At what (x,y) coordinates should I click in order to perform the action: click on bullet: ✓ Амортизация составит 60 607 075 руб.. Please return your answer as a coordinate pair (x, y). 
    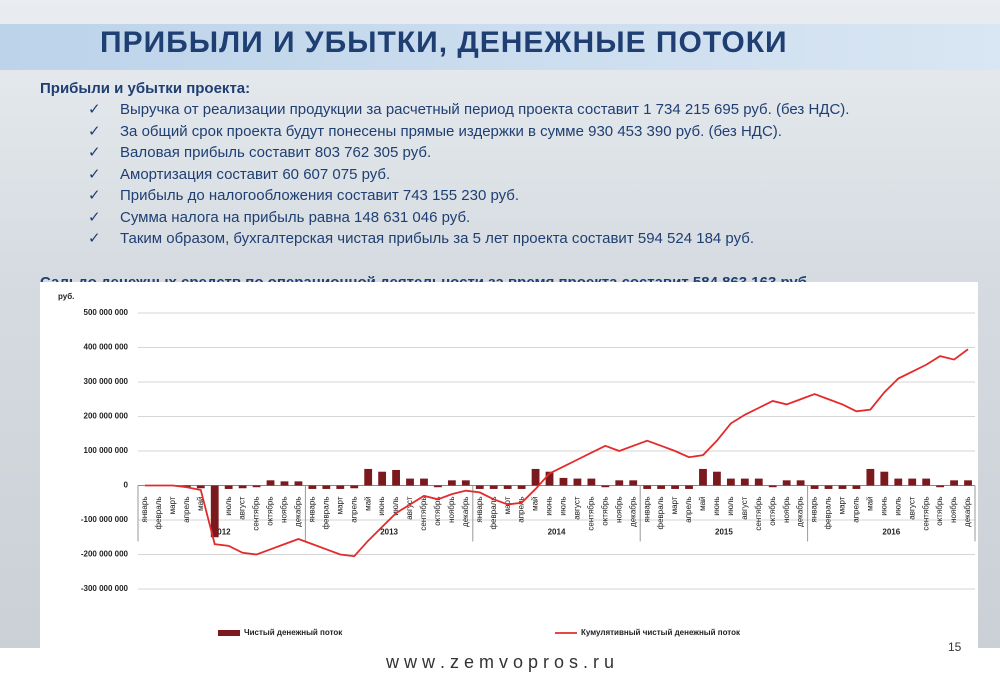
    Looking at the image, I should click on (468, 175).